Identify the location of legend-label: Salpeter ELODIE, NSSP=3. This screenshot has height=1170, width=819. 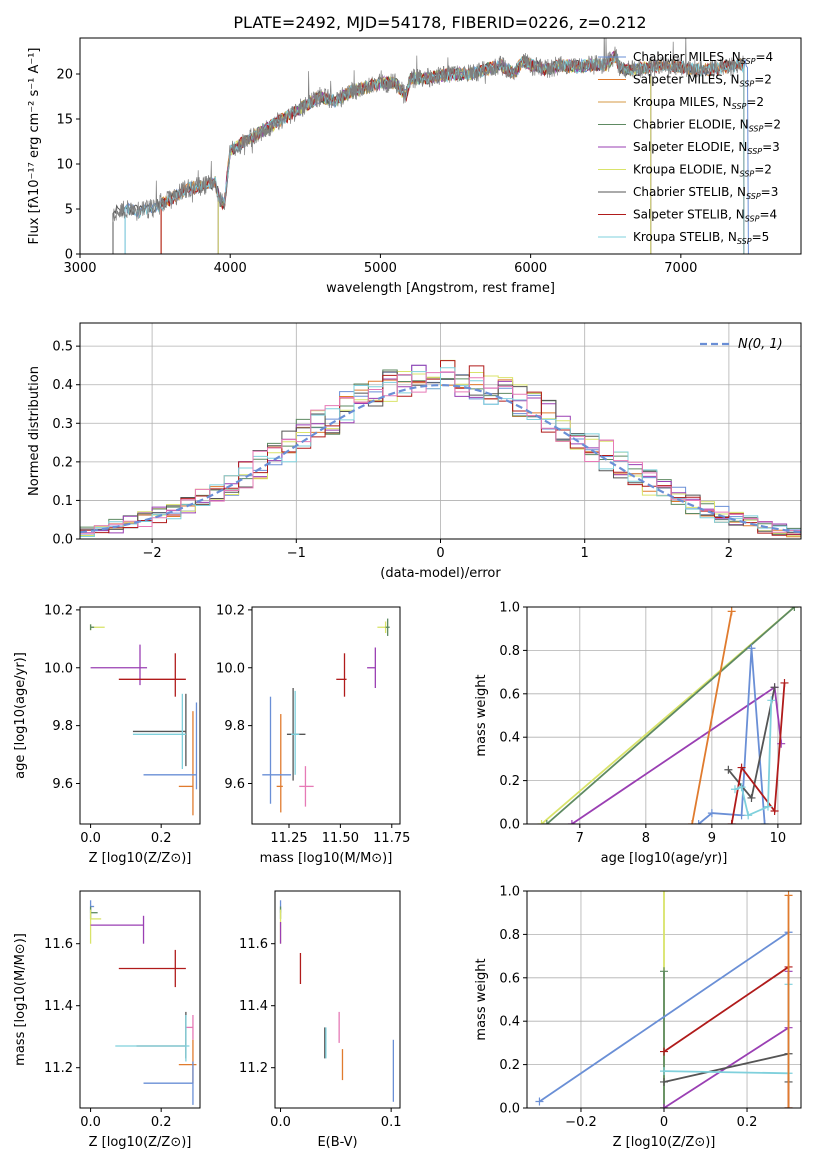
(706, 148).